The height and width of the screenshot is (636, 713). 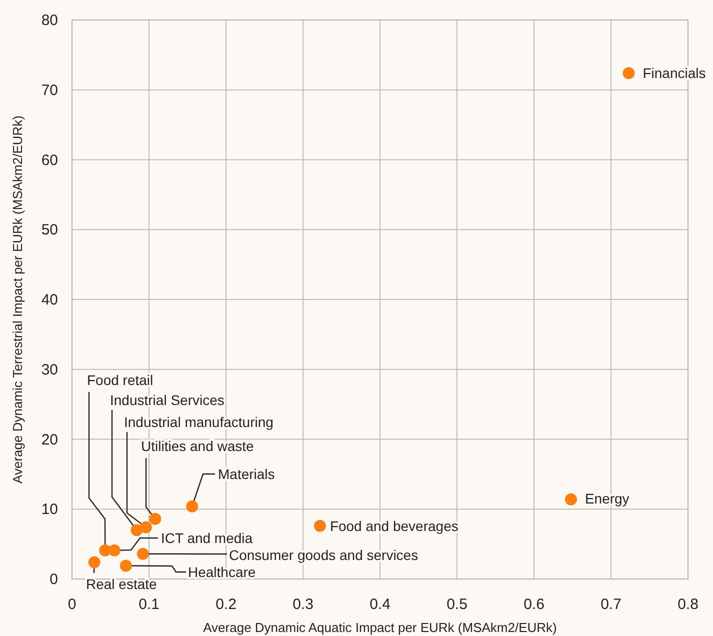 What do you see at coordinates (54, 579) in the screenshot?
I see `y-tick-label: 0` at bounding box center [54, 579].